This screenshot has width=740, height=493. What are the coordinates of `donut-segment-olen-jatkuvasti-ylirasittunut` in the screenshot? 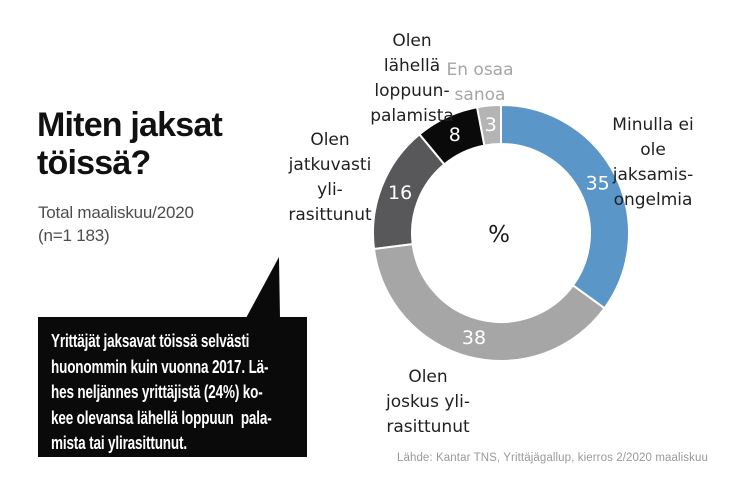 It's located at (409, 191).